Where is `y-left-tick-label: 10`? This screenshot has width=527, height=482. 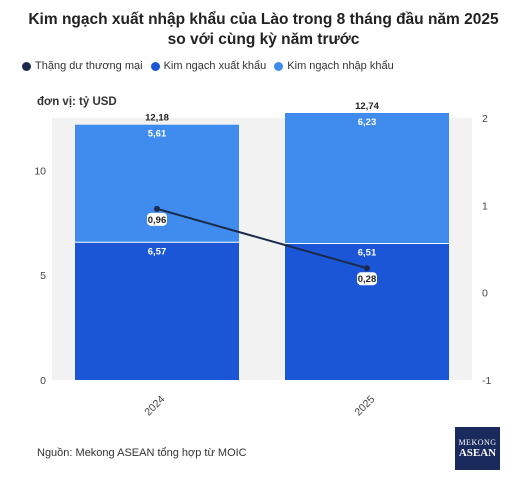 y-left-tick-label: 10 is located at coordinates (40, 171).